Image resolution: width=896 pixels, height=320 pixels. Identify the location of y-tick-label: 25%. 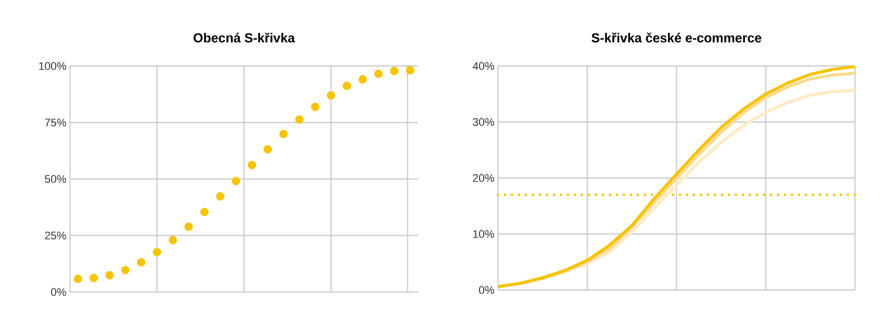
(55, 236).